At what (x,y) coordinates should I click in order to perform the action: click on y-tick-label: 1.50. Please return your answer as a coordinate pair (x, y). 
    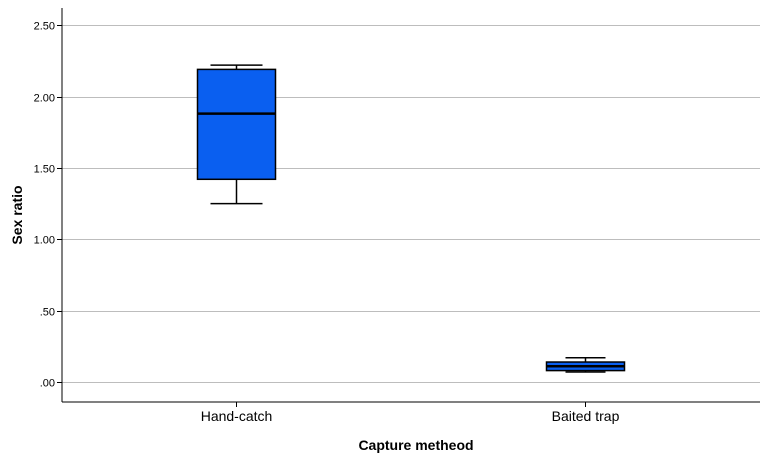
    Looking at the image, I should click on (44, 170).